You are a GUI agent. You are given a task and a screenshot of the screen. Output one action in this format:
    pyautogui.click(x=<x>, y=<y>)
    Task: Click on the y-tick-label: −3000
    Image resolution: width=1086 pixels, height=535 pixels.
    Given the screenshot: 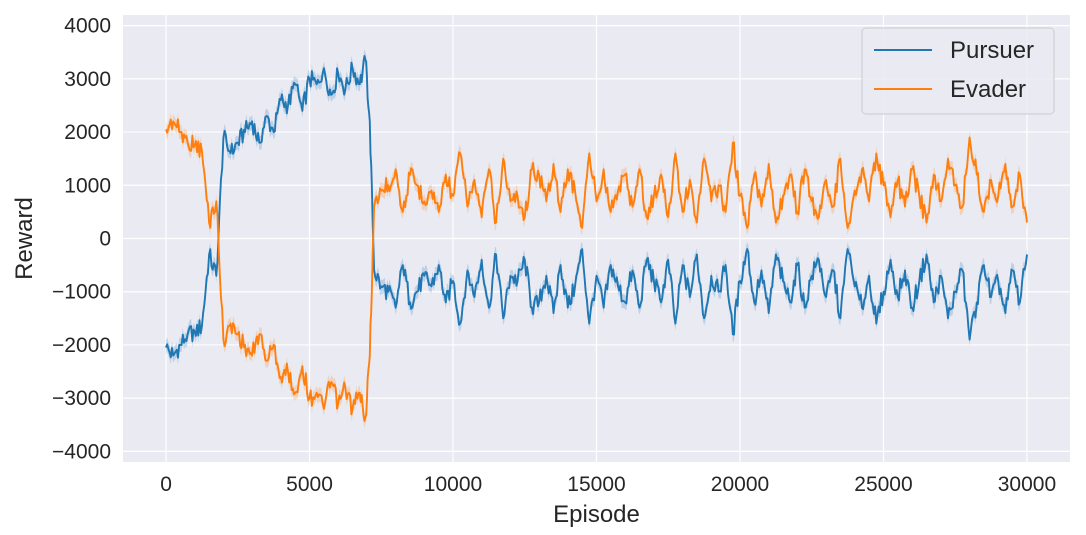 What is the action you would take?
    pyautogui.click(x=81, y=398)
    